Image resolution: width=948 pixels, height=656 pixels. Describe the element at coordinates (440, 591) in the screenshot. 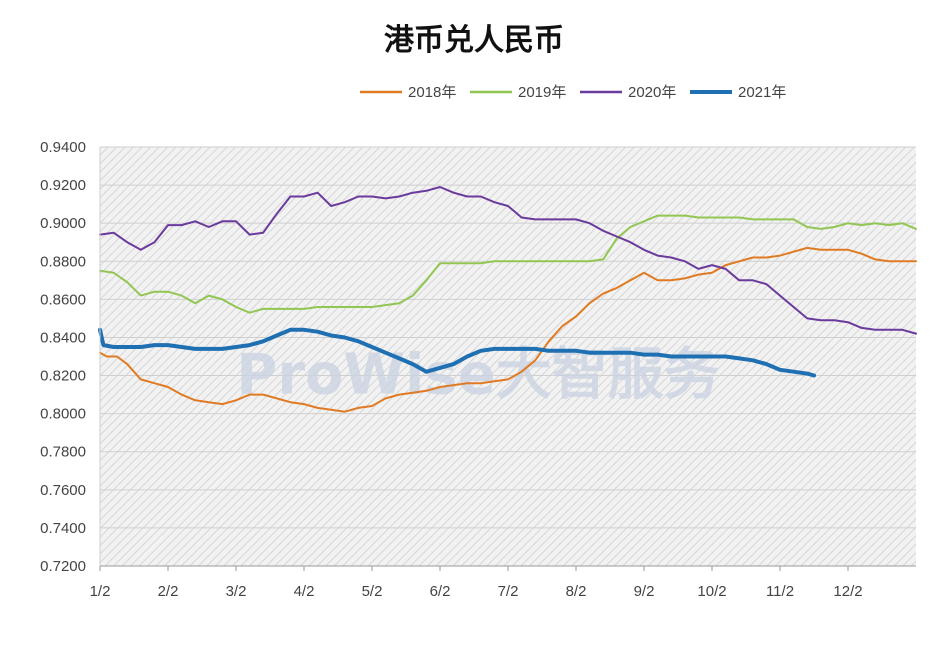

I see `x-tick-label: 6/2` at that location.